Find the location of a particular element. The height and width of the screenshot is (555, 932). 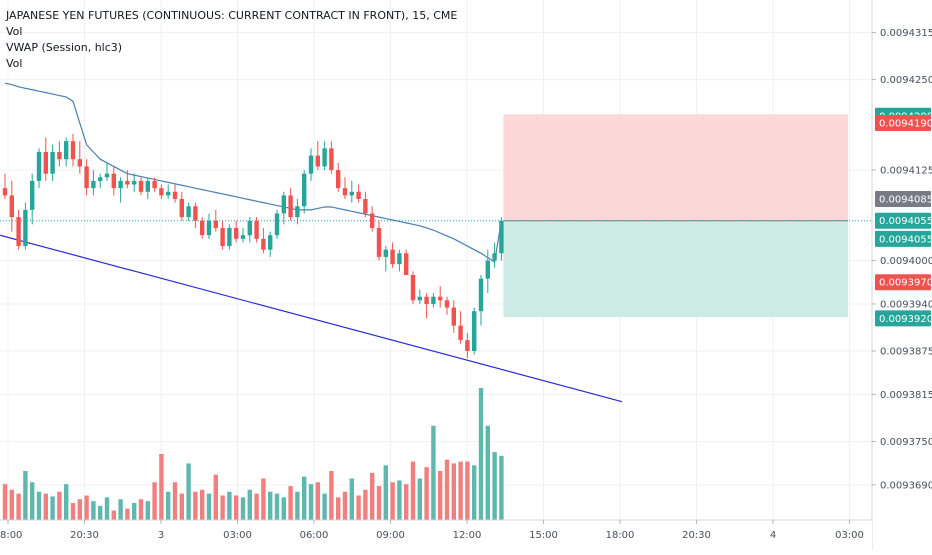

price-tag-label: 0.0093970 is located at coordinates (905, 283).